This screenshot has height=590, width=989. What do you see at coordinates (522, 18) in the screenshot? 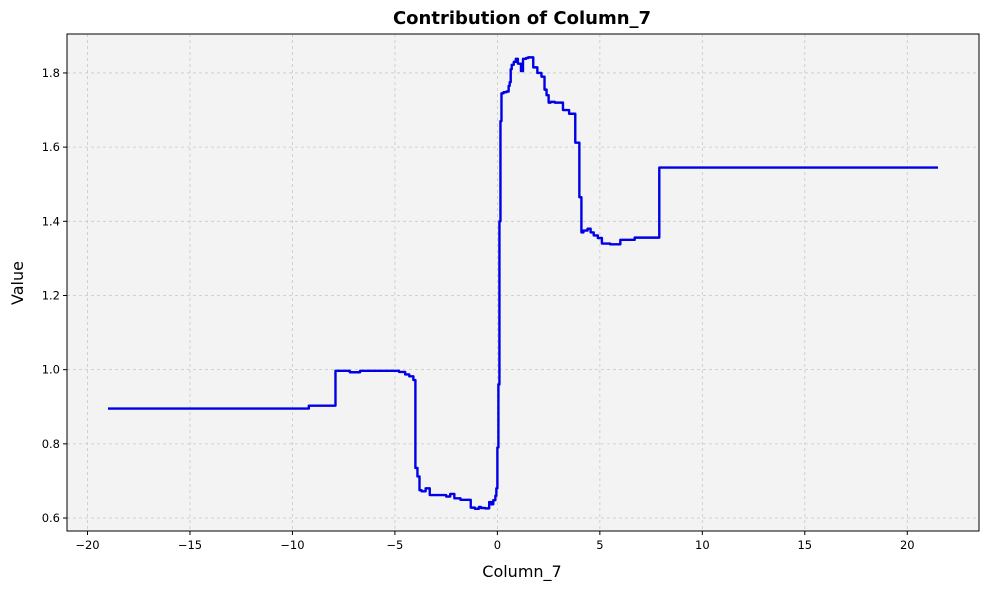
I see `chart-title: Contribution of Column_7` at bounding box center [522, 18].